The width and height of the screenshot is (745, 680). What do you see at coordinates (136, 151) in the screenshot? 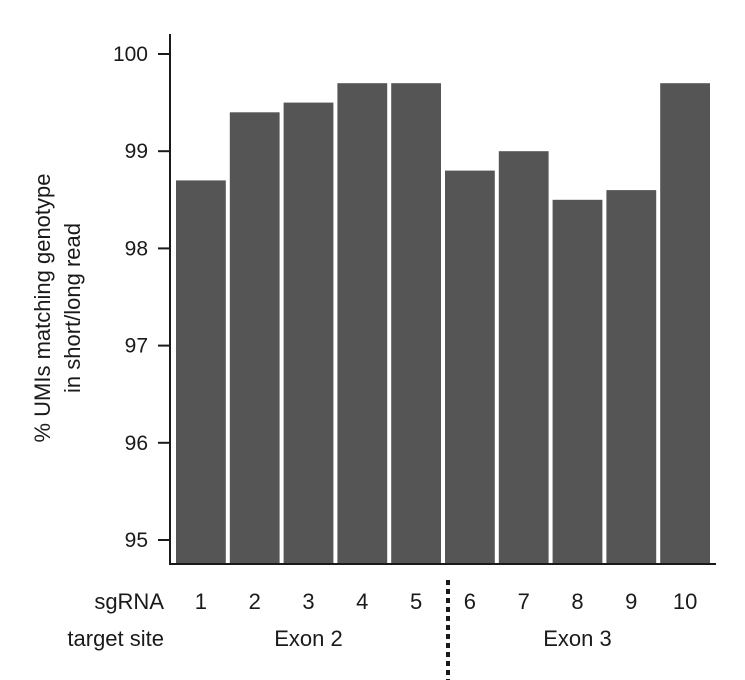
I see `y-tick-label: 99` at bounding box center [136, 151].